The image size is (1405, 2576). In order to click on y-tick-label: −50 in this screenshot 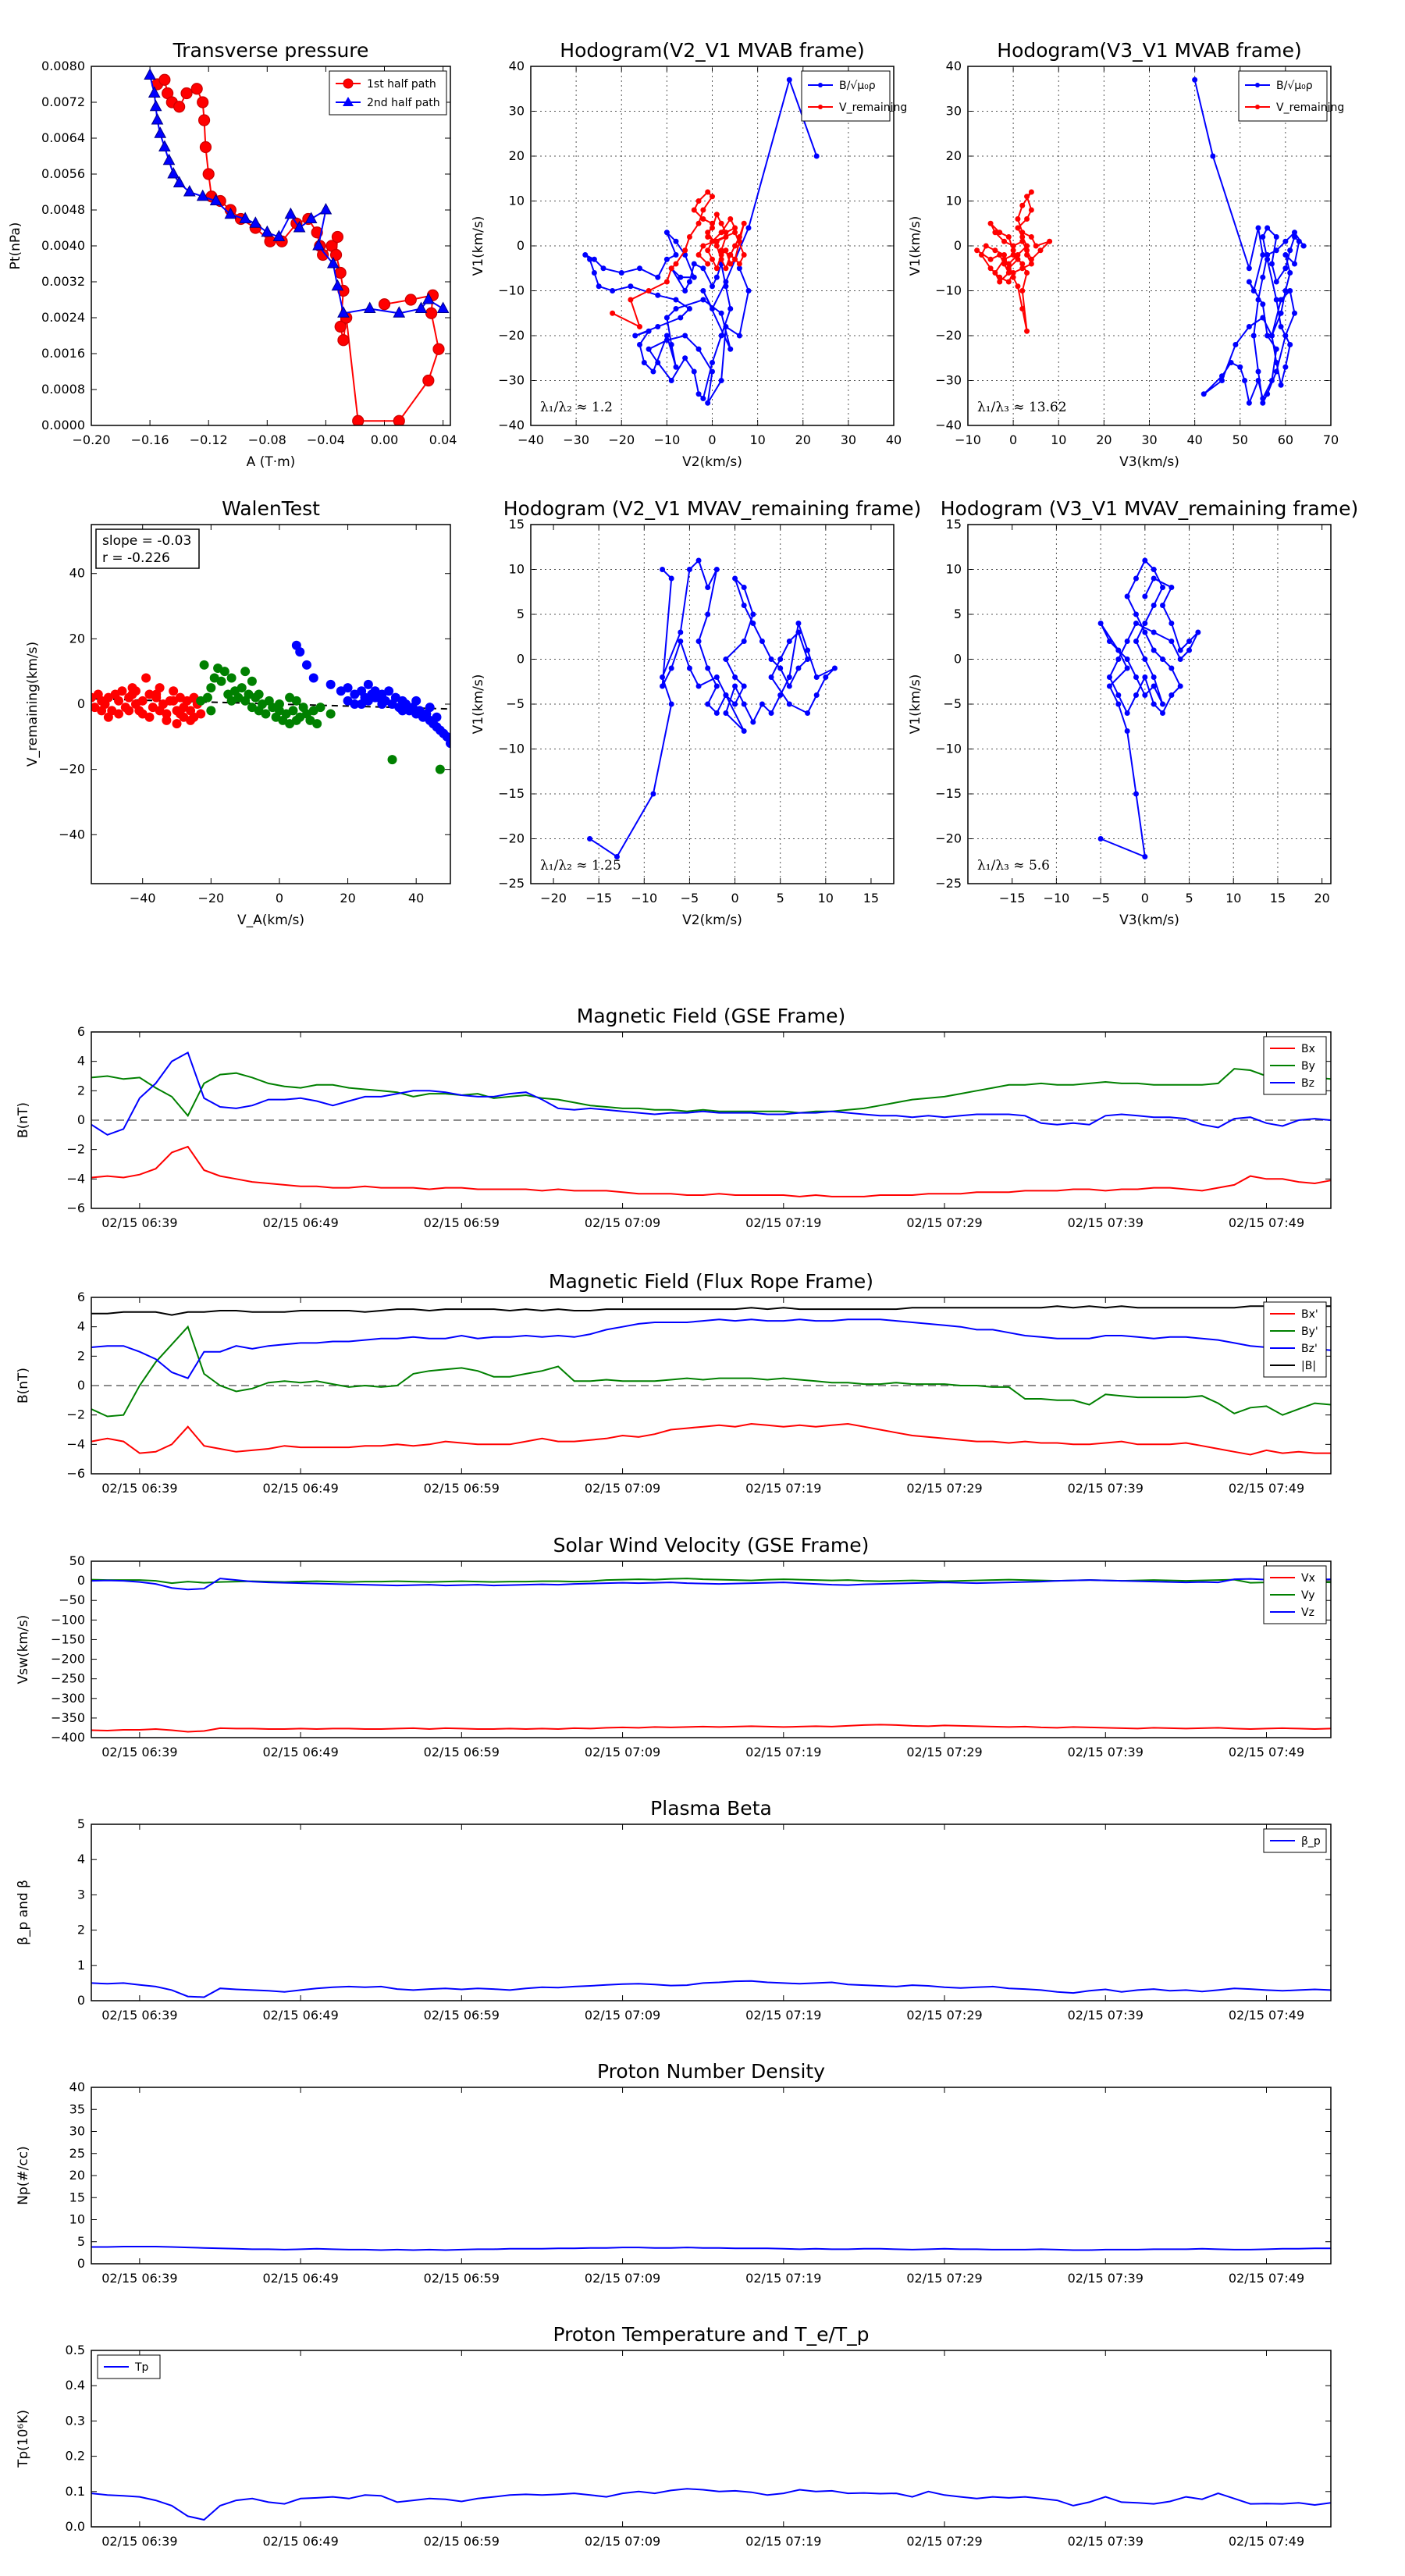, I will do `click(72, 1599)`.